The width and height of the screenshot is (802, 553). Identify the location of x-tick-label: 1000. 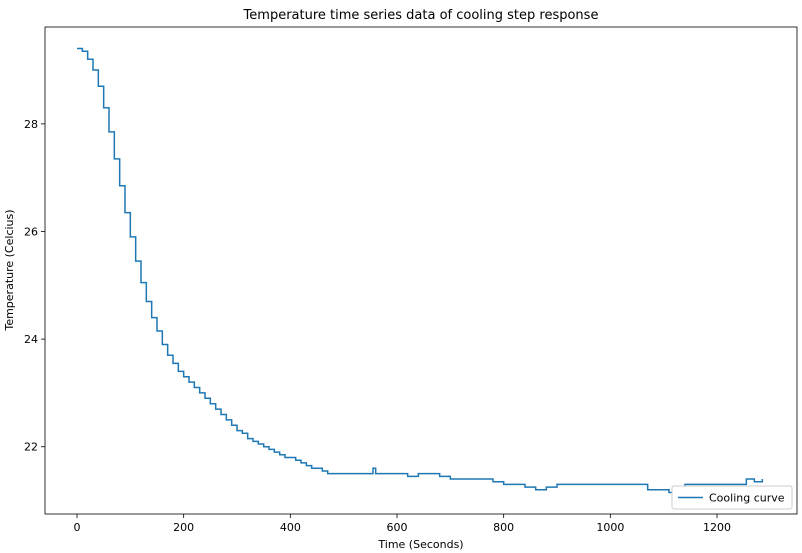
(610, 527).